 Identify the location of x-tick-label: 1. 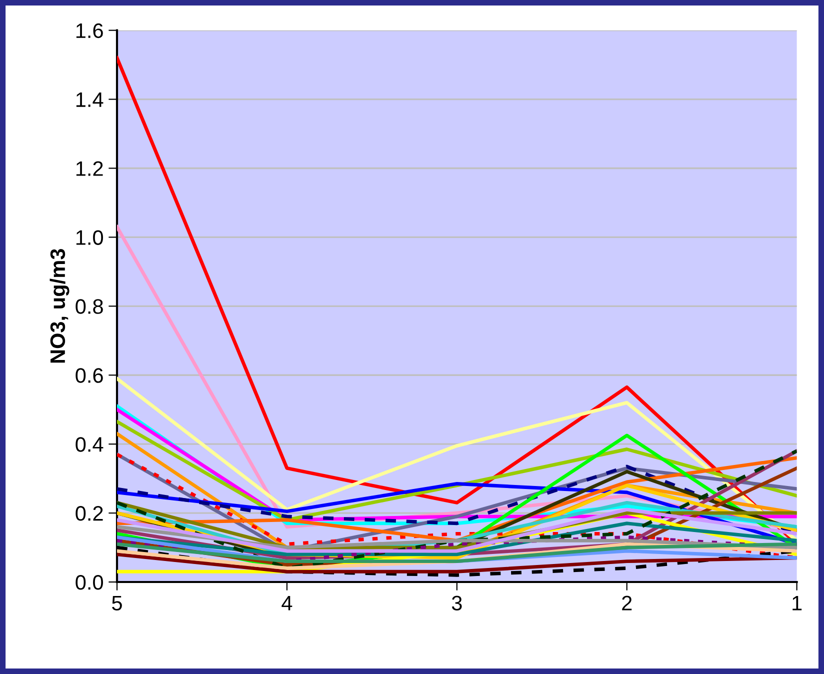
(797, 603).